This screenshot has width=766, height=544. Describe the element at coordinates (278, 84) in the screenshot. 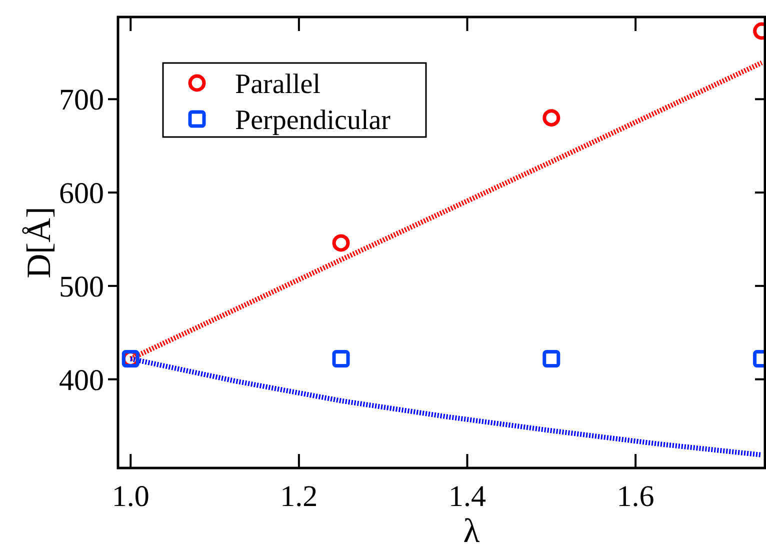

I see `legend-label: Parallel` at that location.